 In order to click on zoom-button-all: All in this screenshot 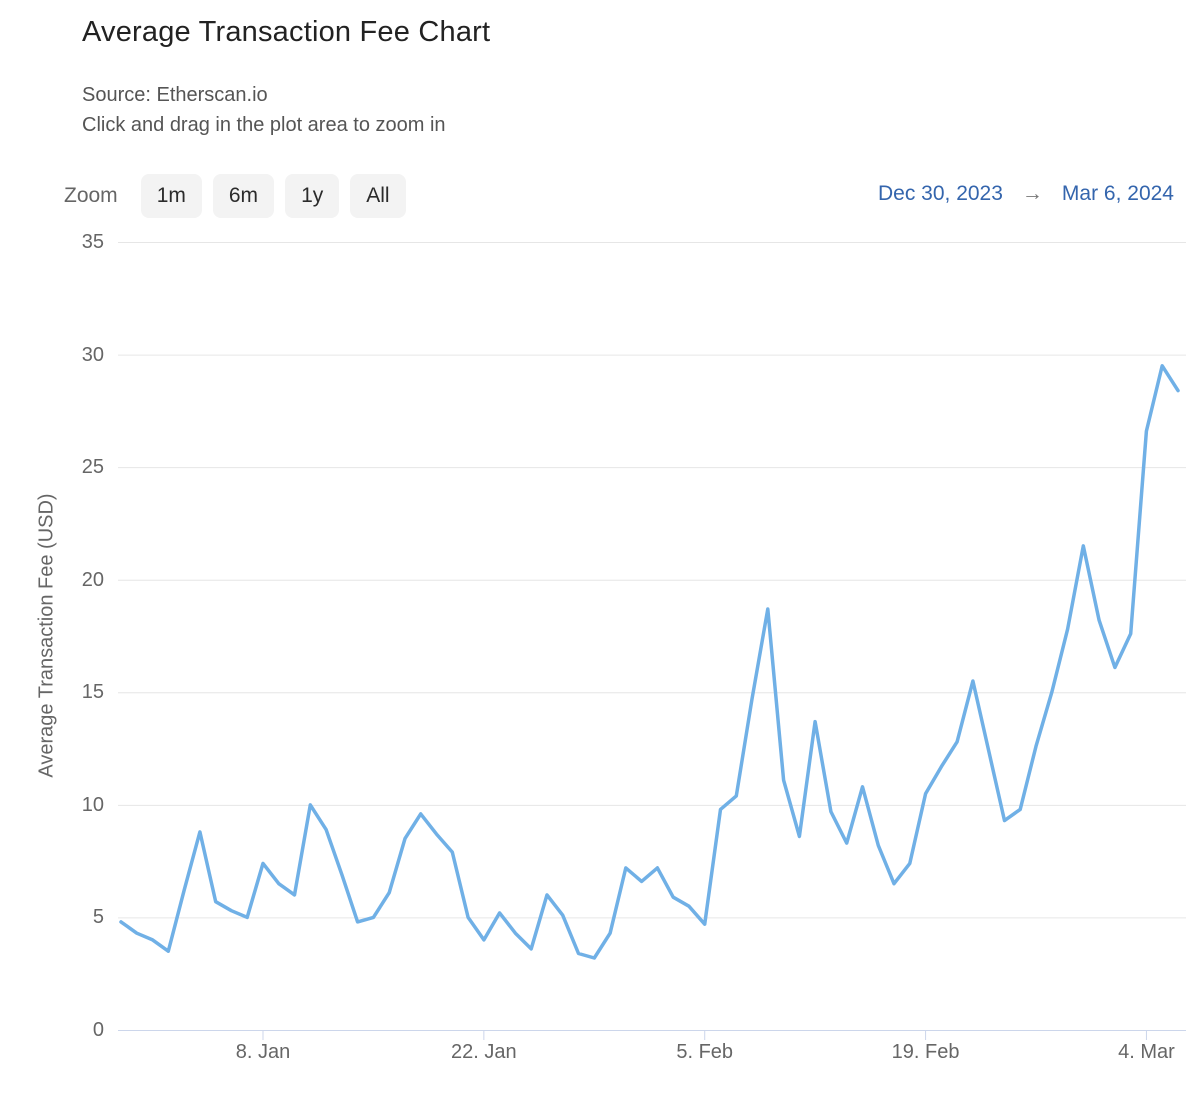, I will do `click(378, 196)`.